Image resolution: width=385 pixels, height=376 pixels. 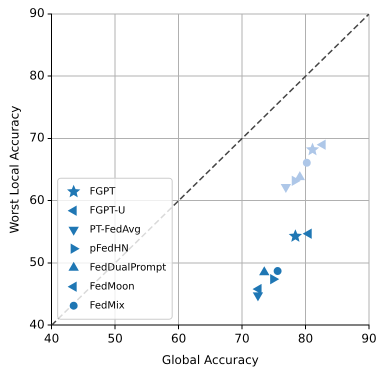 I want to click on x-tick-label: 70, so click(x=242, y=339).